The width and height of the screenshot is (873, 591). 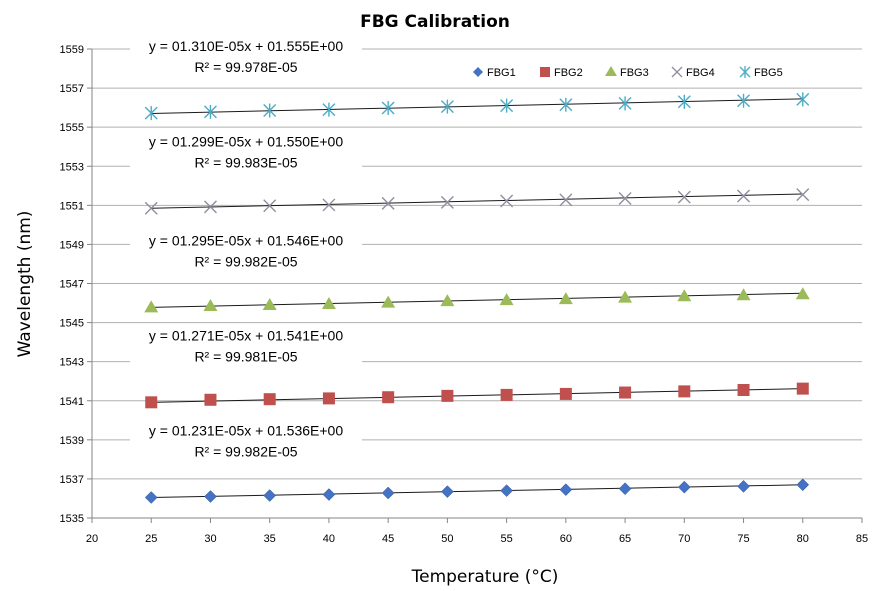 I want to click on trendline-fbg4, so click(x=477, y=201).